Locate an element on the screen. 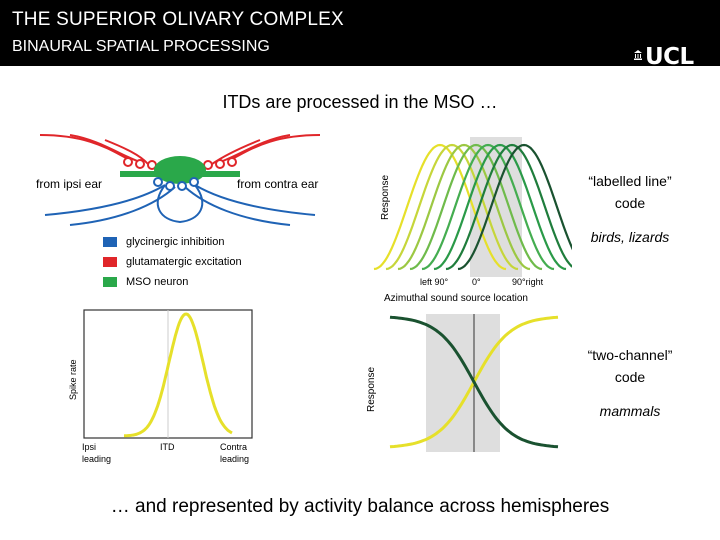 Image resolution: width=720 pixels, height=540 pixels. legend-label-glutamatergic: glutamatergic excitation is located at coordinates (184, 262).